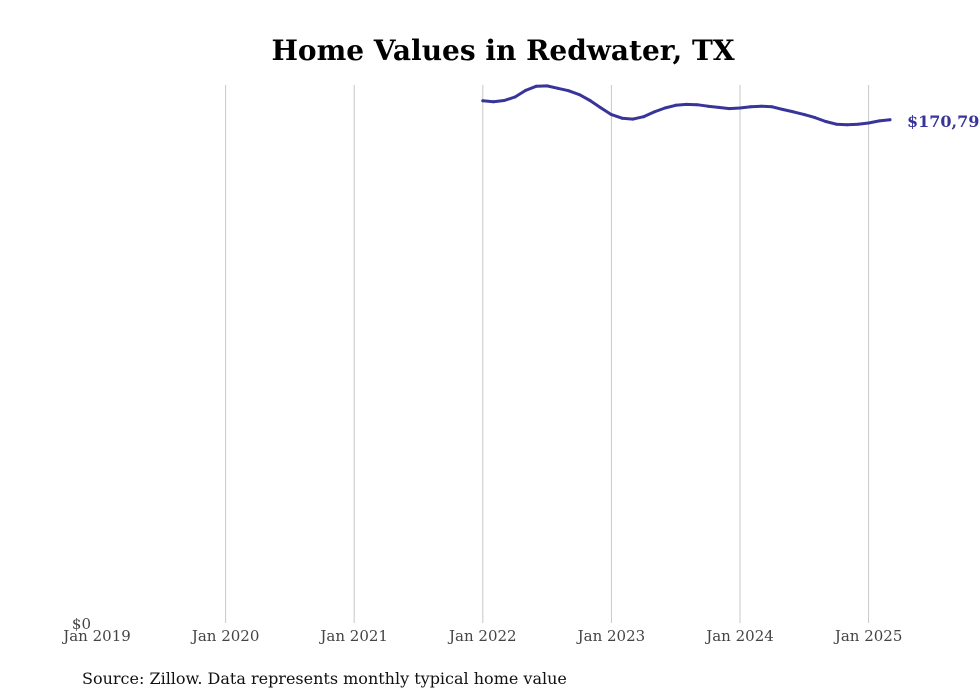 Image resolution: width=980 pixels, height=699 pixels. What do you see at coordinates (868, 636) in the screenshot?
I see `x-tick-label: Jan 2025` at bounding box center [868, 636].